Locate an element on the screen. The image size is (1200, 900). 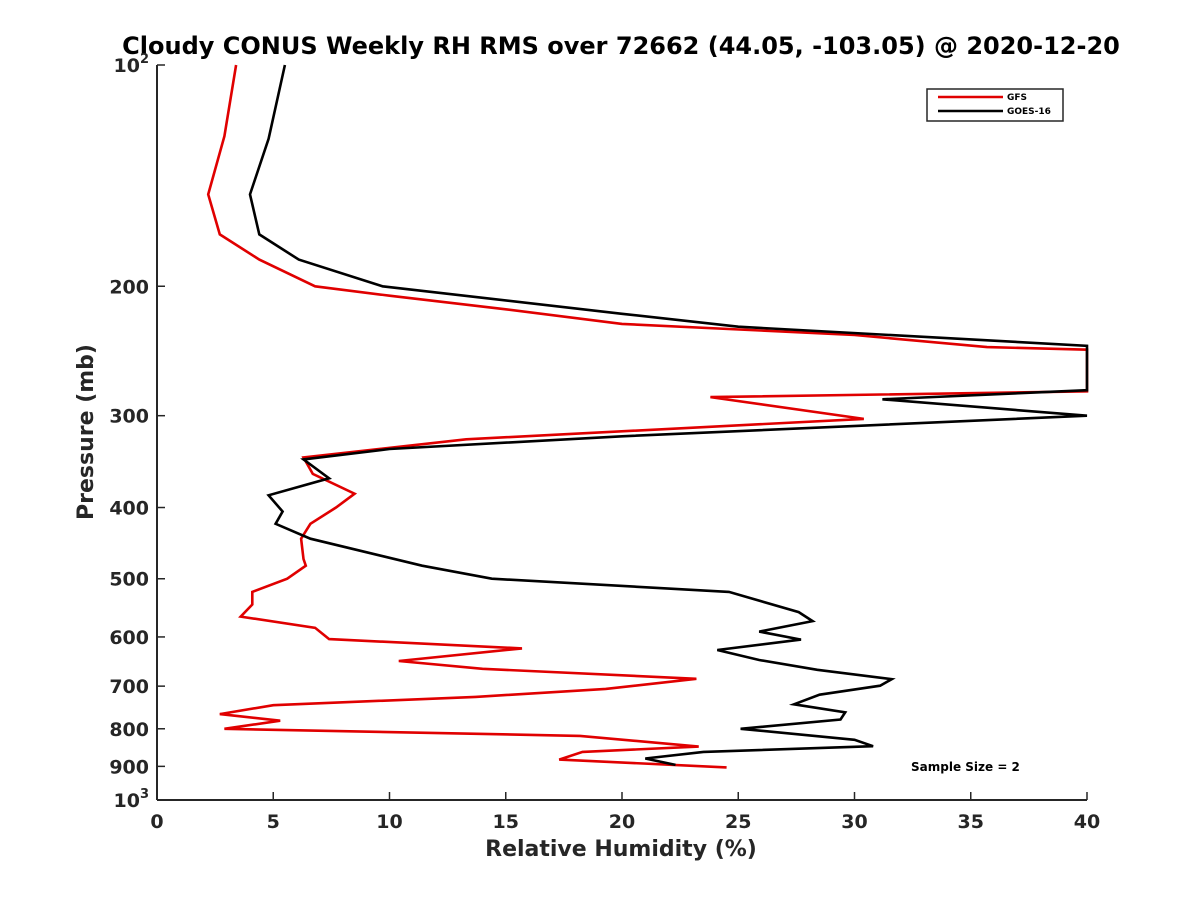
y-tick-label: 10² is located at coordinates (132, 64).